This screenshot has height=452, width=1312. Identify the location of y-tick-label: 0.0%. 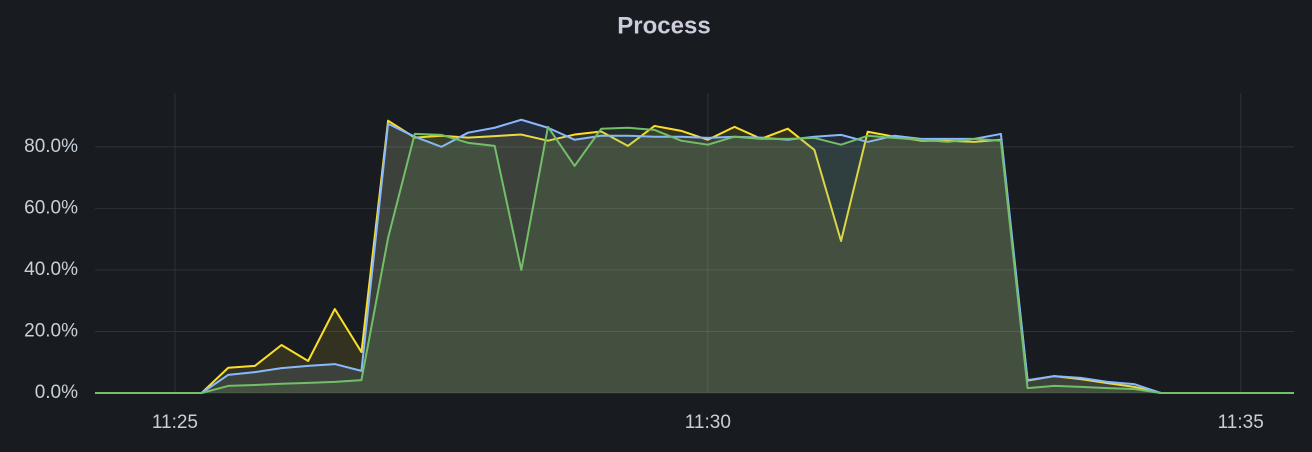
(56, 392).